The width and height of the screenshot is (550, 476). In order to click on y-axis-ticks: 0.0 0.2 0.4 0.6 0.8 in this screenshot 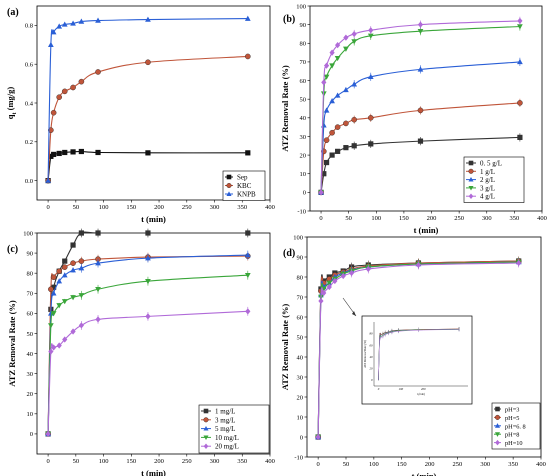, I will do `click(31, 104)`.